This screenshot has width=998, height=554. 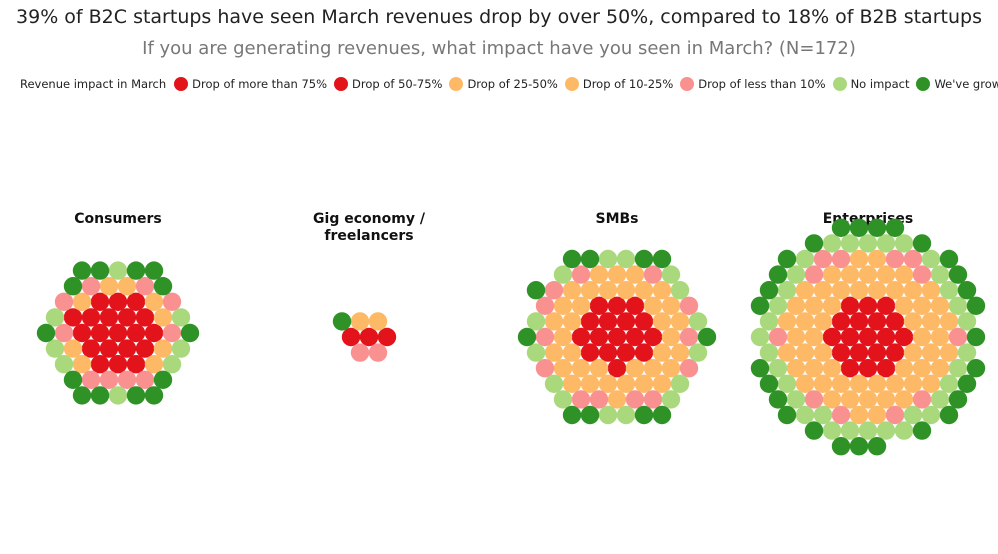 I want to click on legend-item: No impact, so click(x=870, y=84).